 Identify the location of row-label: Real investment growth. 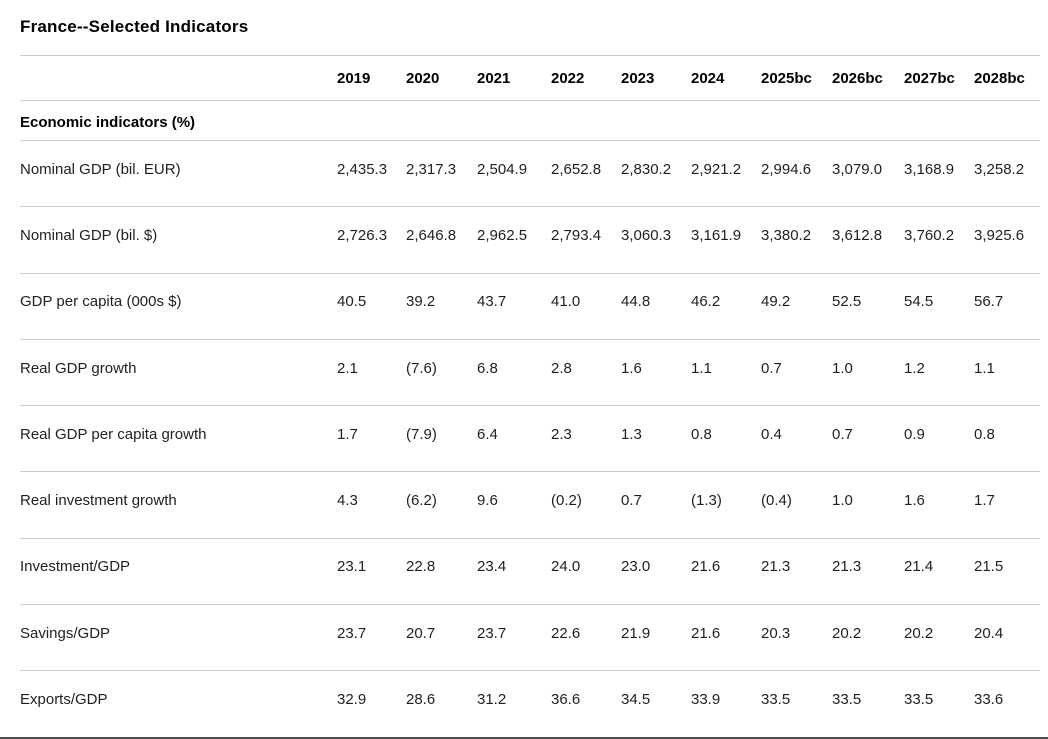
(98, 501).